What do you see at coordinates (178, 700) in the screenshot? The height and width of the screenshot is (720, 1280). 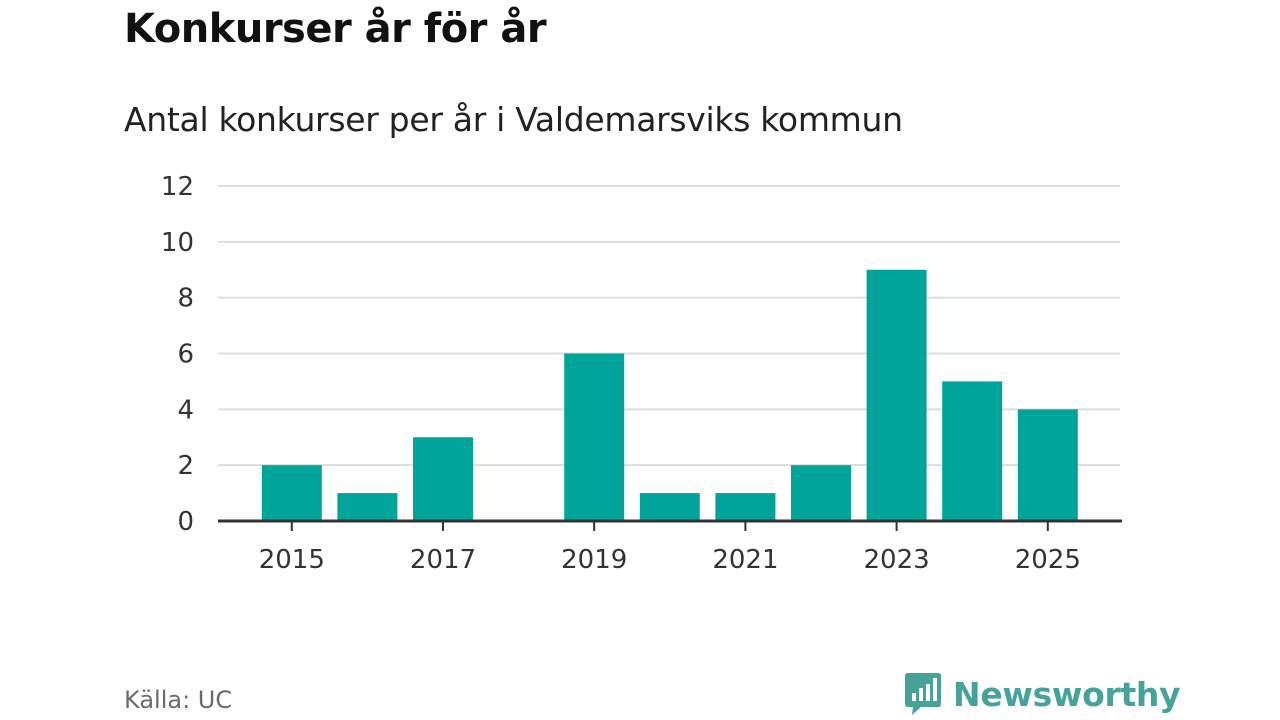 I see `source-note: Källa: UC` at bounding box center [178, 700].